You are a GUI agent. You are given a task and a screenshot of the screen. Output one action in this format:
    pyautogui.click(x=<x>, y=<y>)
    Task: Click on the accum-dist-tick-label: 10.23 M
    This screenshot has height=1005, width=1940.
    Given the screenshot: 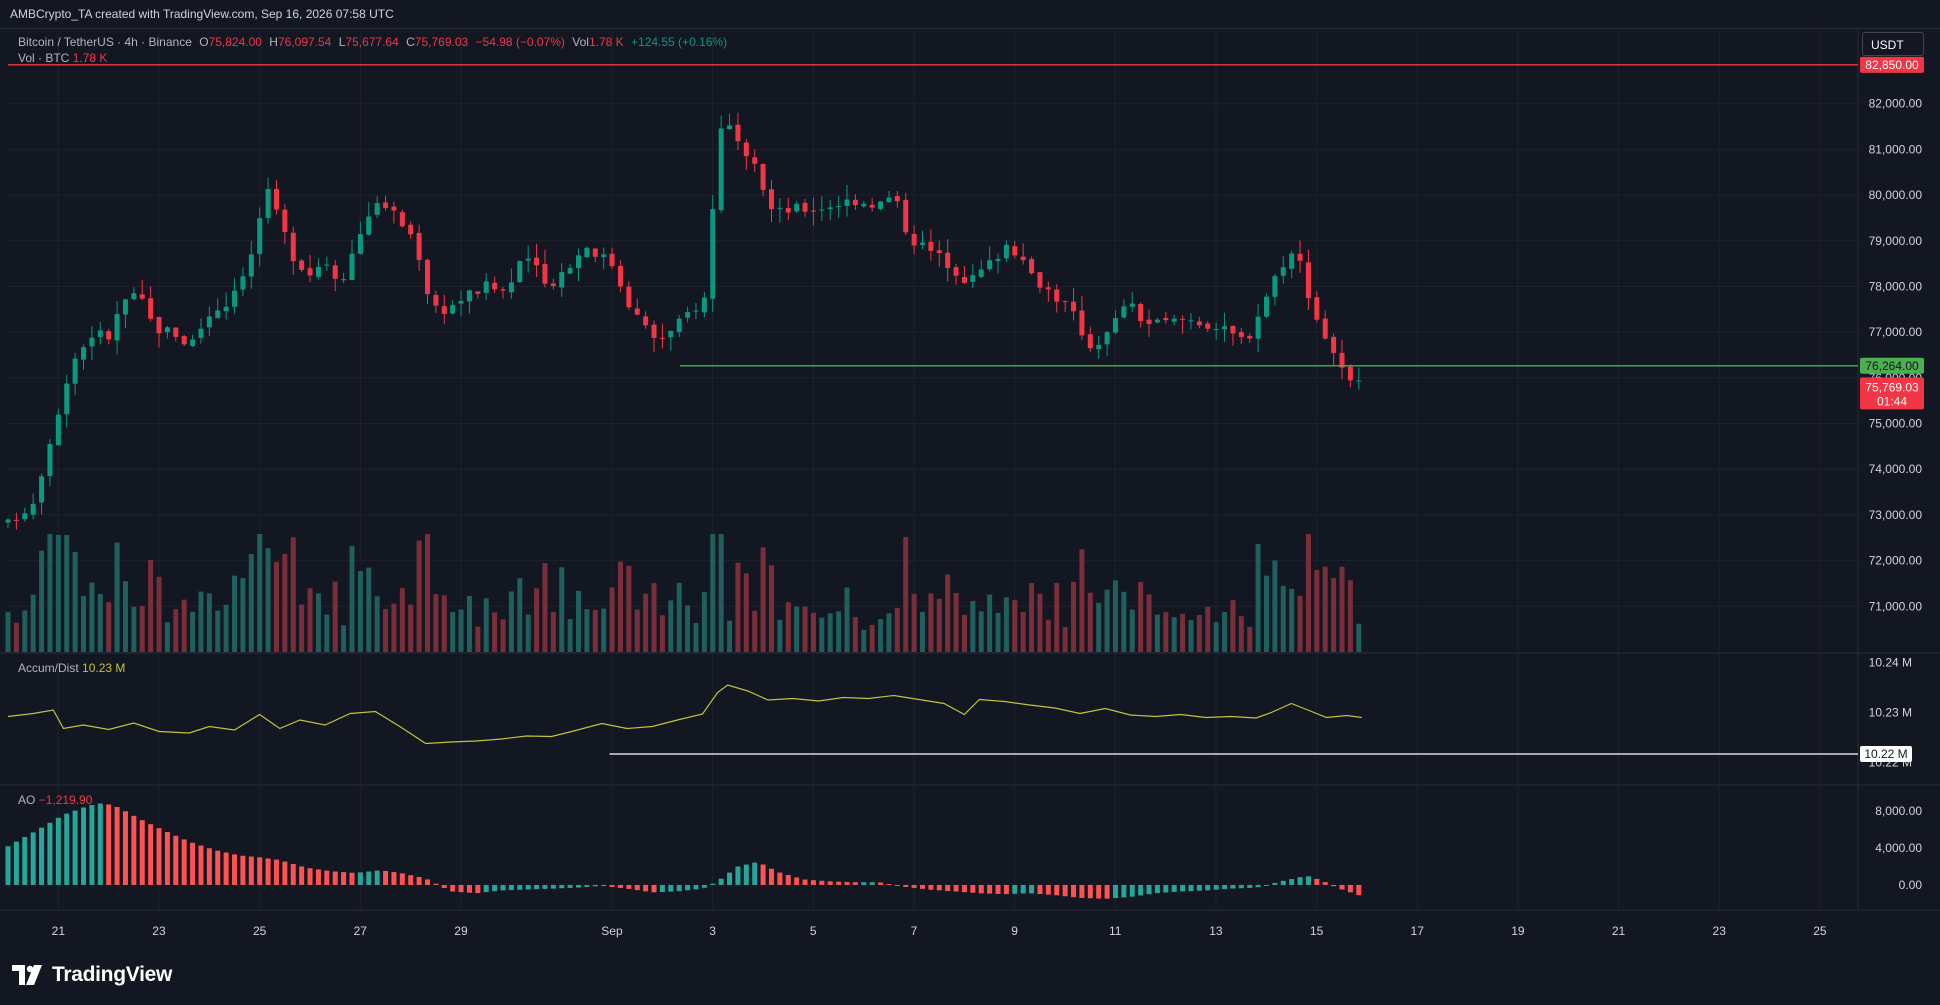 What is the action you would take?
    pyautogui.click(x=1890, y=713)
    